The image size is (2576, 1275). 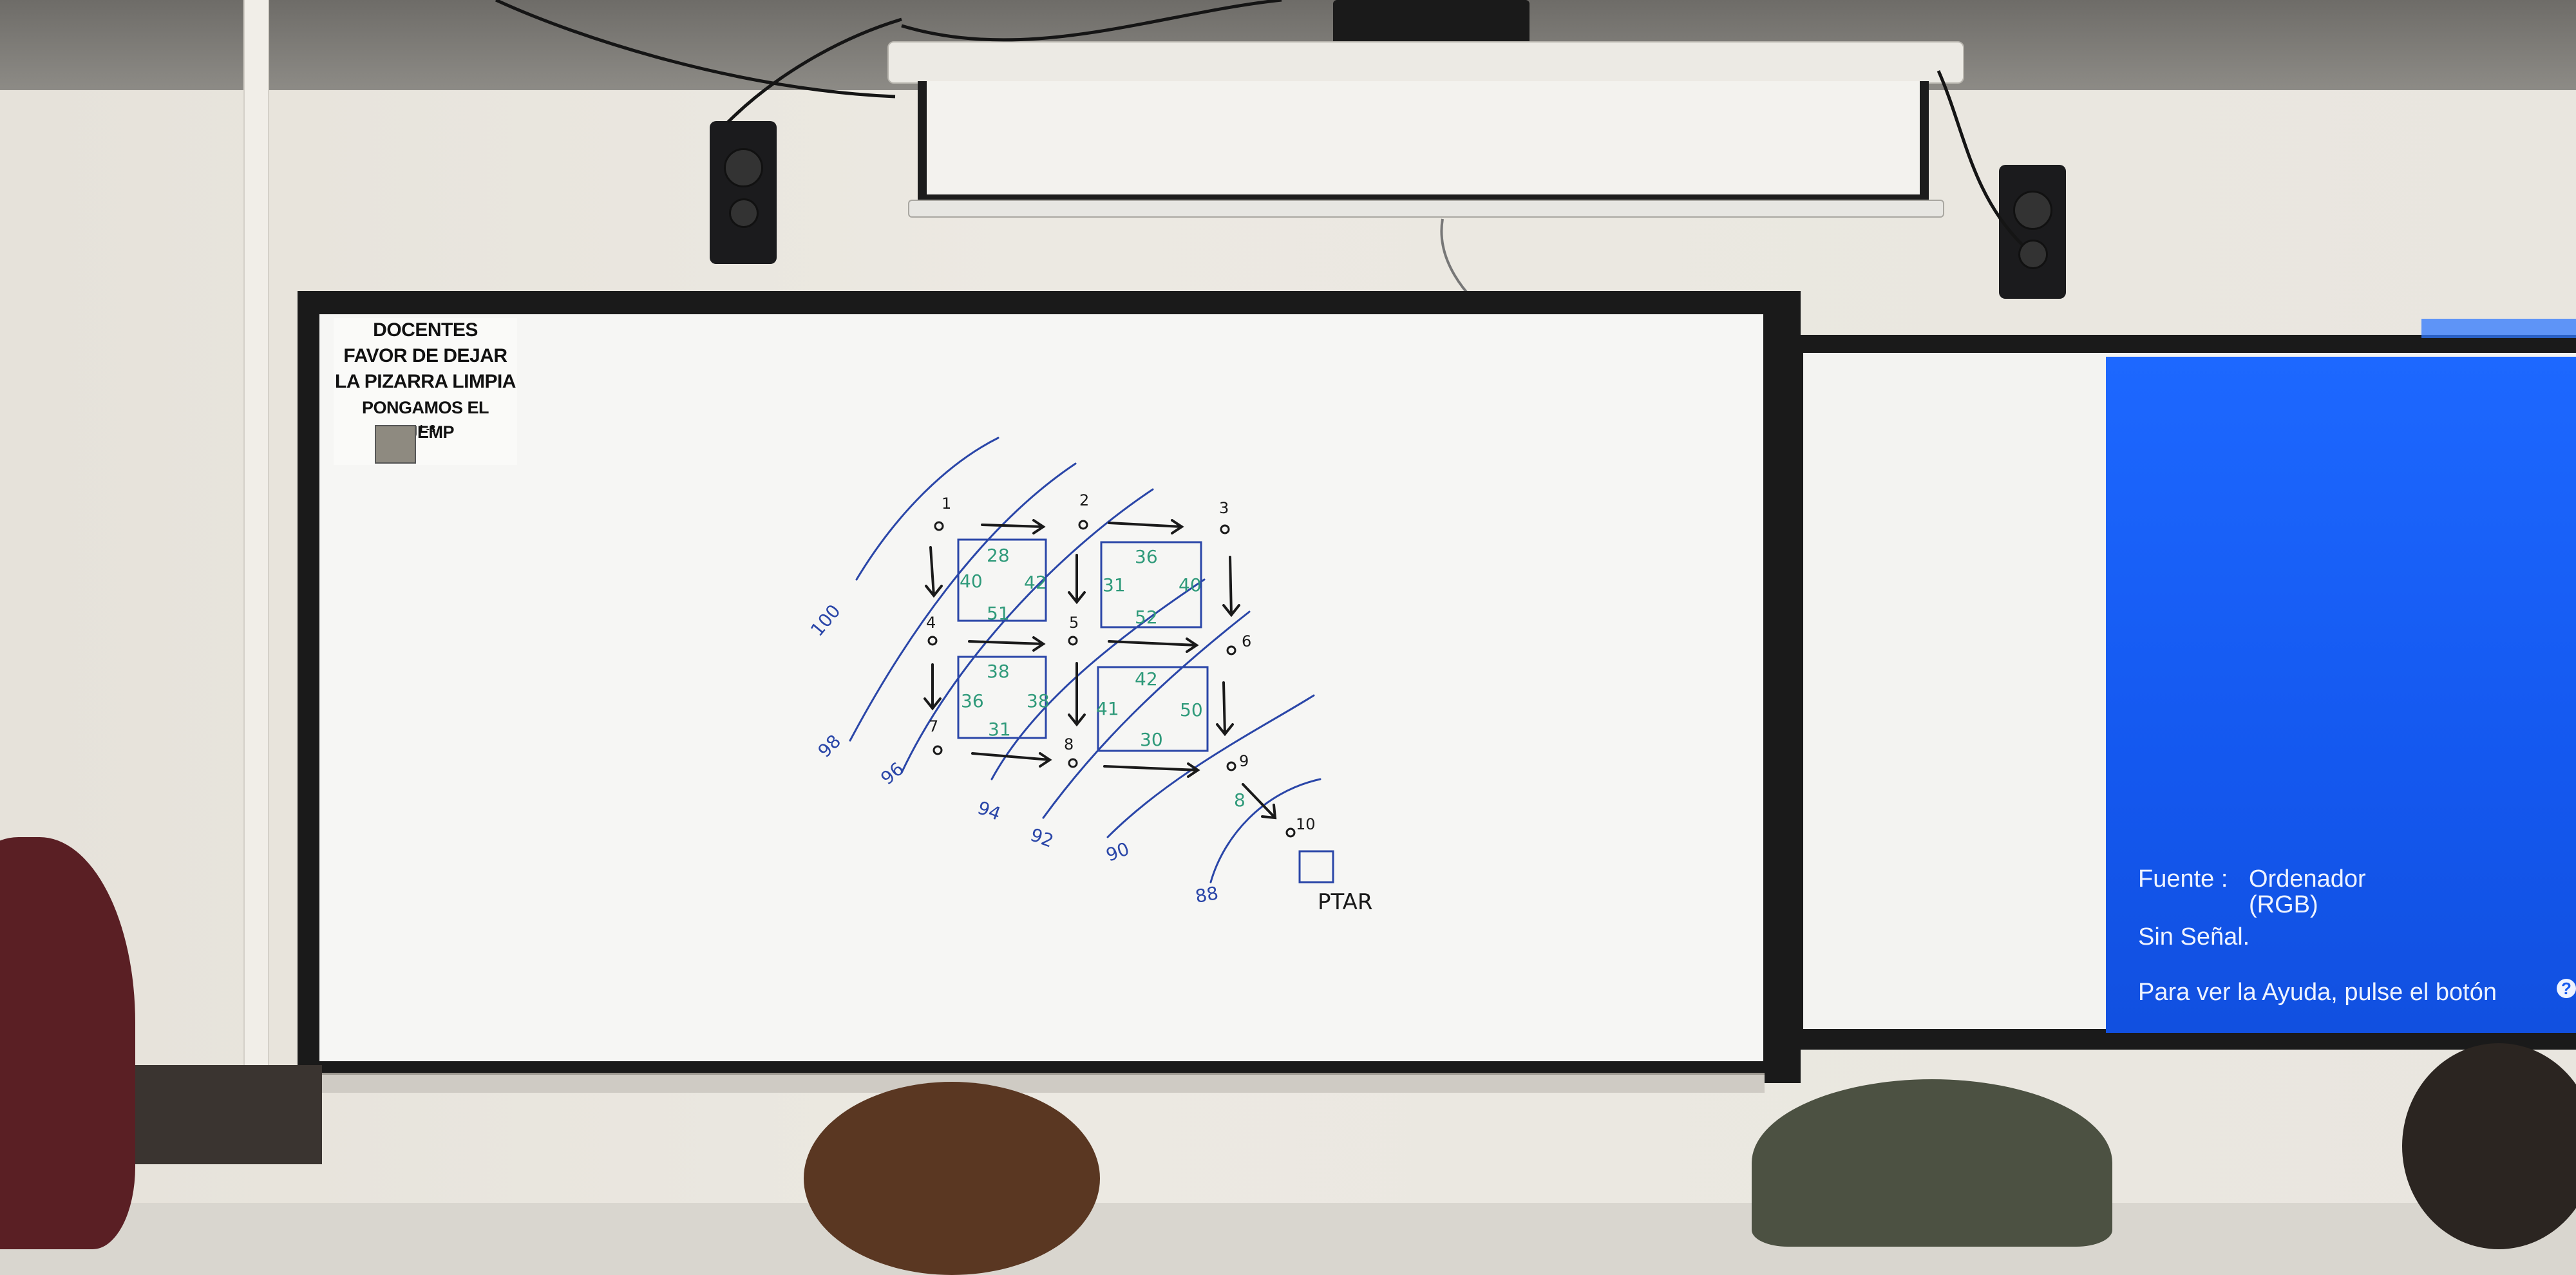 I want to click on osd-status: Sin Señal., so click(x=2194, y=936).